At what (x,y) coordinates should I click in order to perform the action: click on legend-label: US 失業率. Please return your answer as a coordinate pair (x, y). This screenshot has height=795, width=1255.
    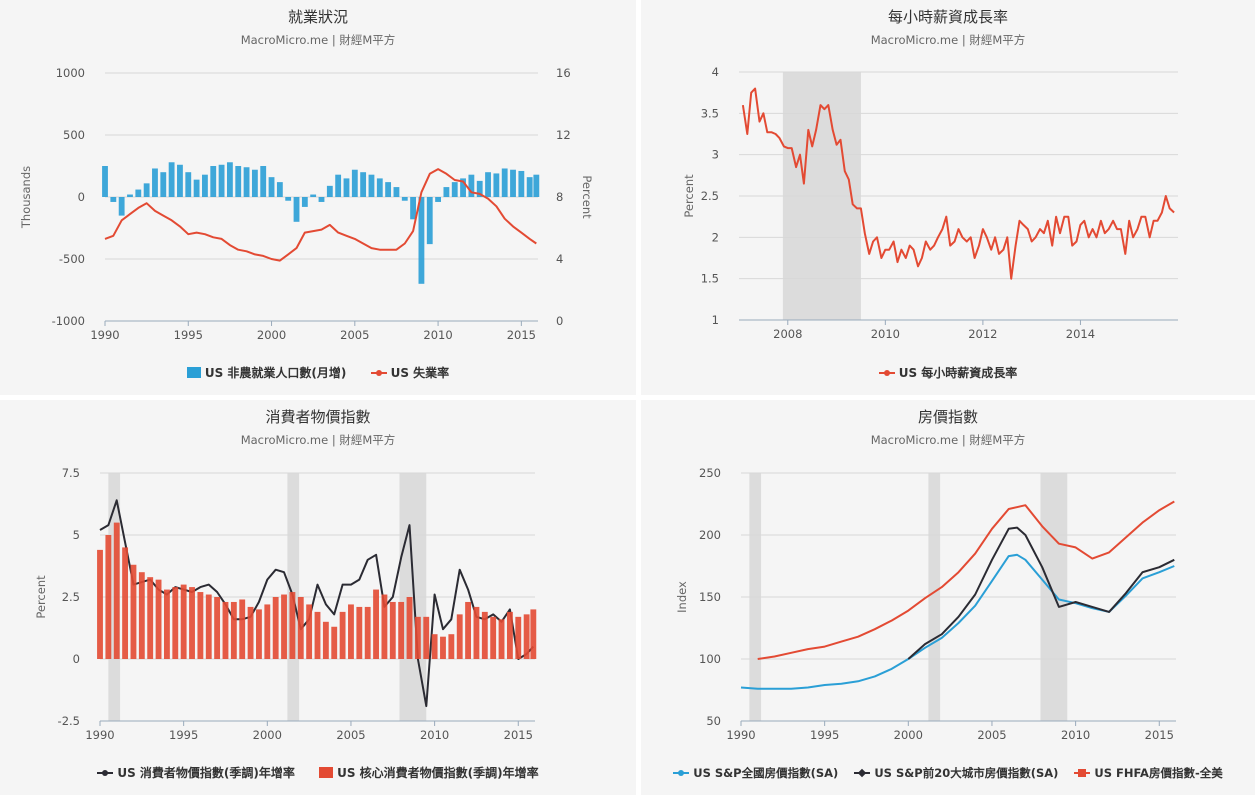
    Looking at the image, I should click on (420, 373).